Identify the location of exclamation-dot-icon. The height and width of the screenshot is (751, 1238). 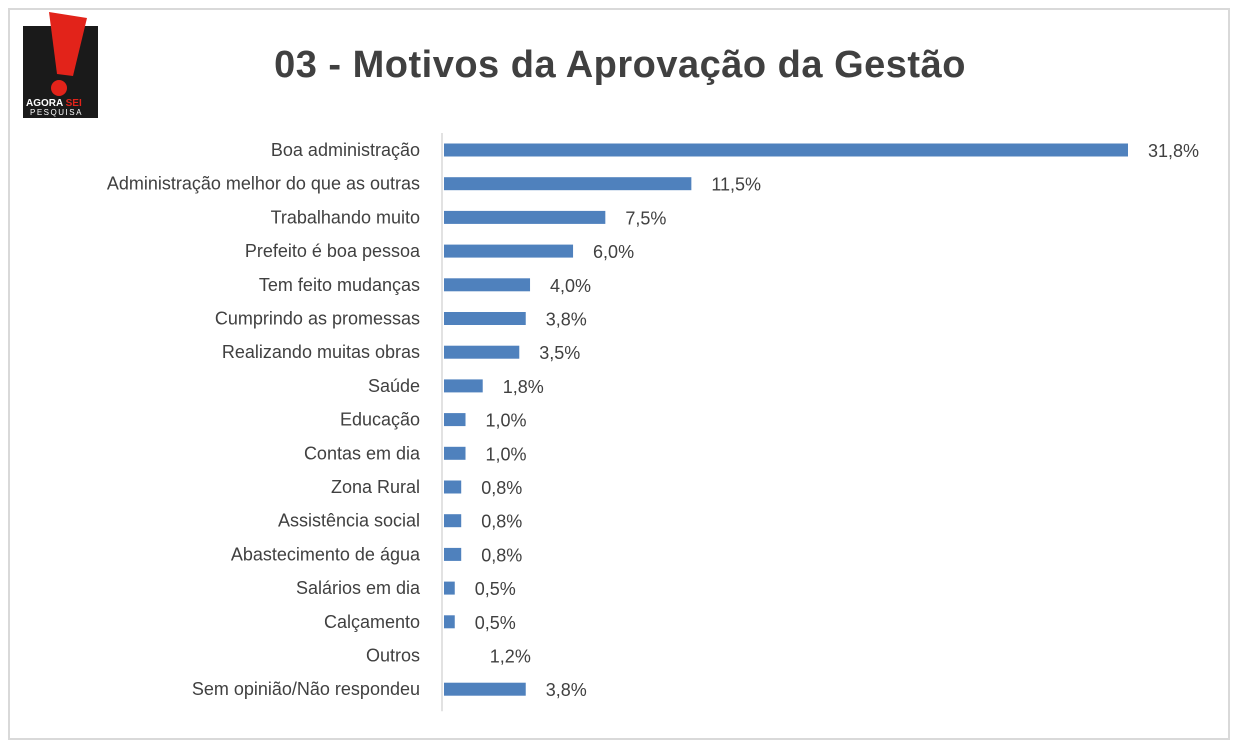
(59, 88).